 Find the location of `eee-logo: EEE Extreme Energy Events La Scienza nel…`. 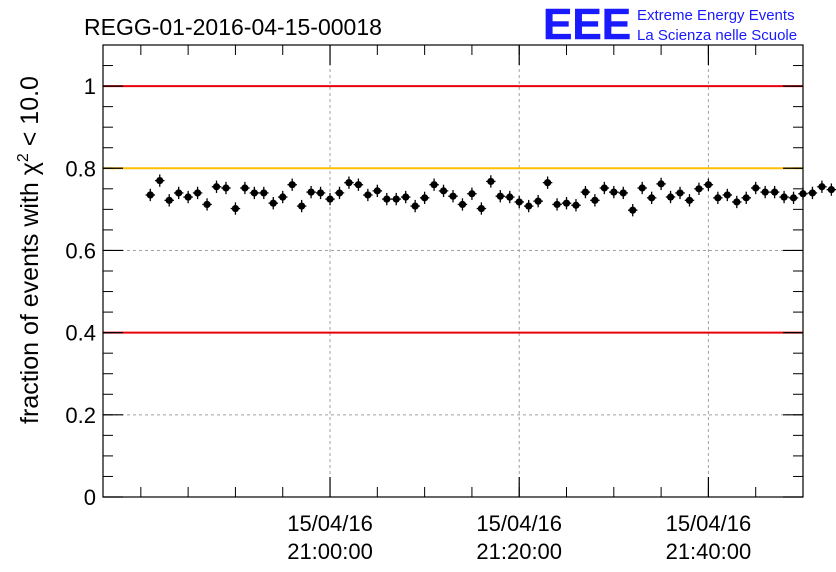

eee-logo: EEE Extreme Energy Events La Scienza nel… is located at coordinates (670, 24).